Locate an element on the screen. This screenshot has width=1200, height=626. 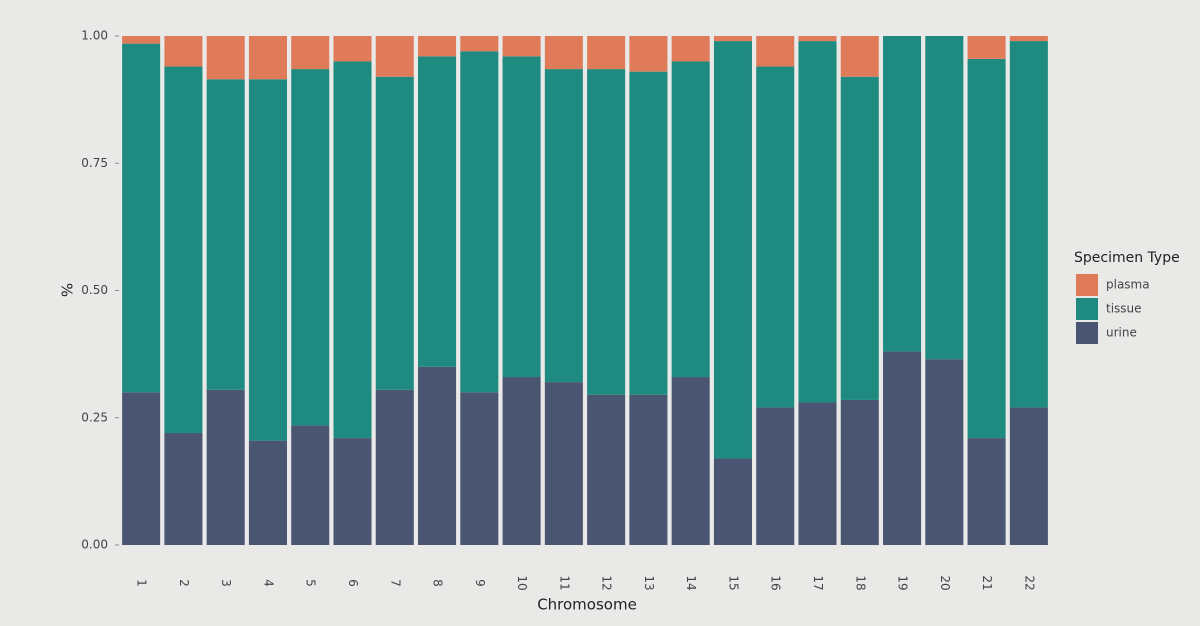
y-tick-label: 0.00 is located at coordinates (94, 545).